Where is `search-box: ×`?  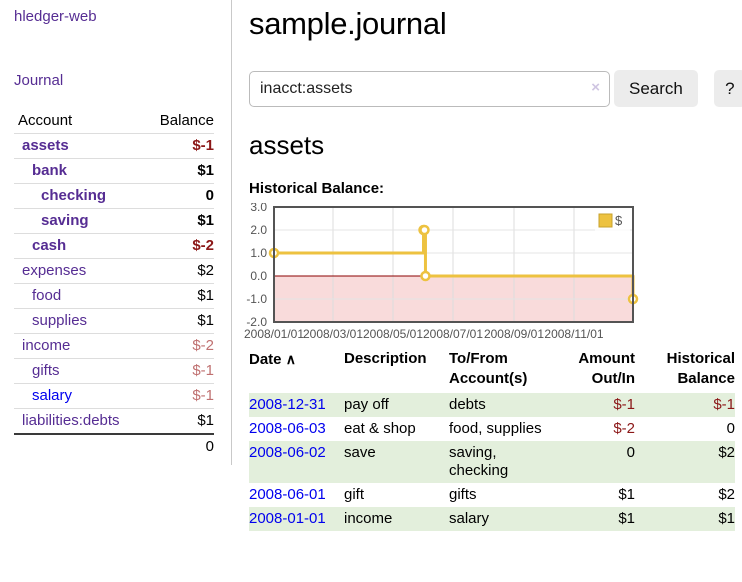 search-box: × is located at coordinates (429, 88).